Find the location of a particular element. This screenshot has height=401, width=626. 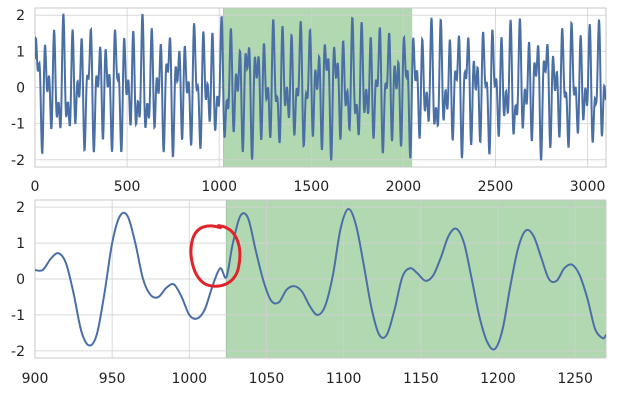

x-tick-label: 950 is located at coordinates (112, 379).